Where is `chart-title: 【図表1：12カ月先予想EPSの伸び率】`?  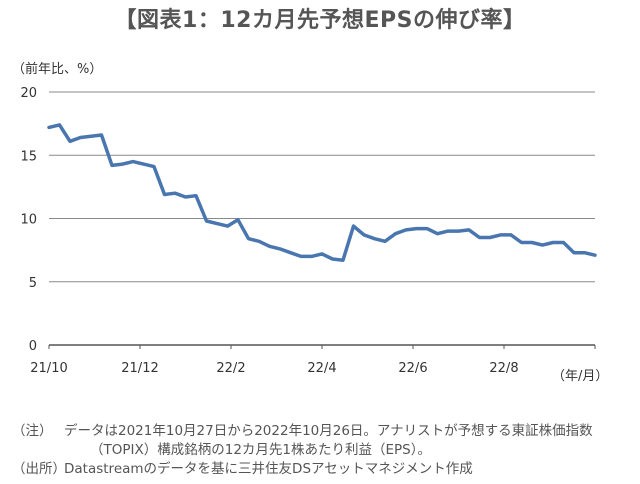 chart-title: 【図表1：12カ月先予想EPSの伸び率】 is located at coordinates (320, 20).